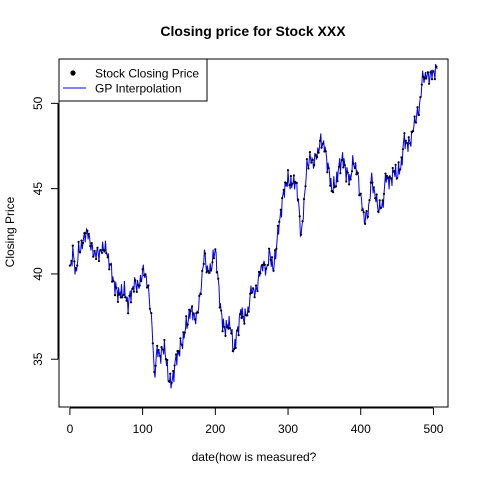  Describe the element at coordinates (133, 80) in the screenshot. I see `legend-box` at that location.